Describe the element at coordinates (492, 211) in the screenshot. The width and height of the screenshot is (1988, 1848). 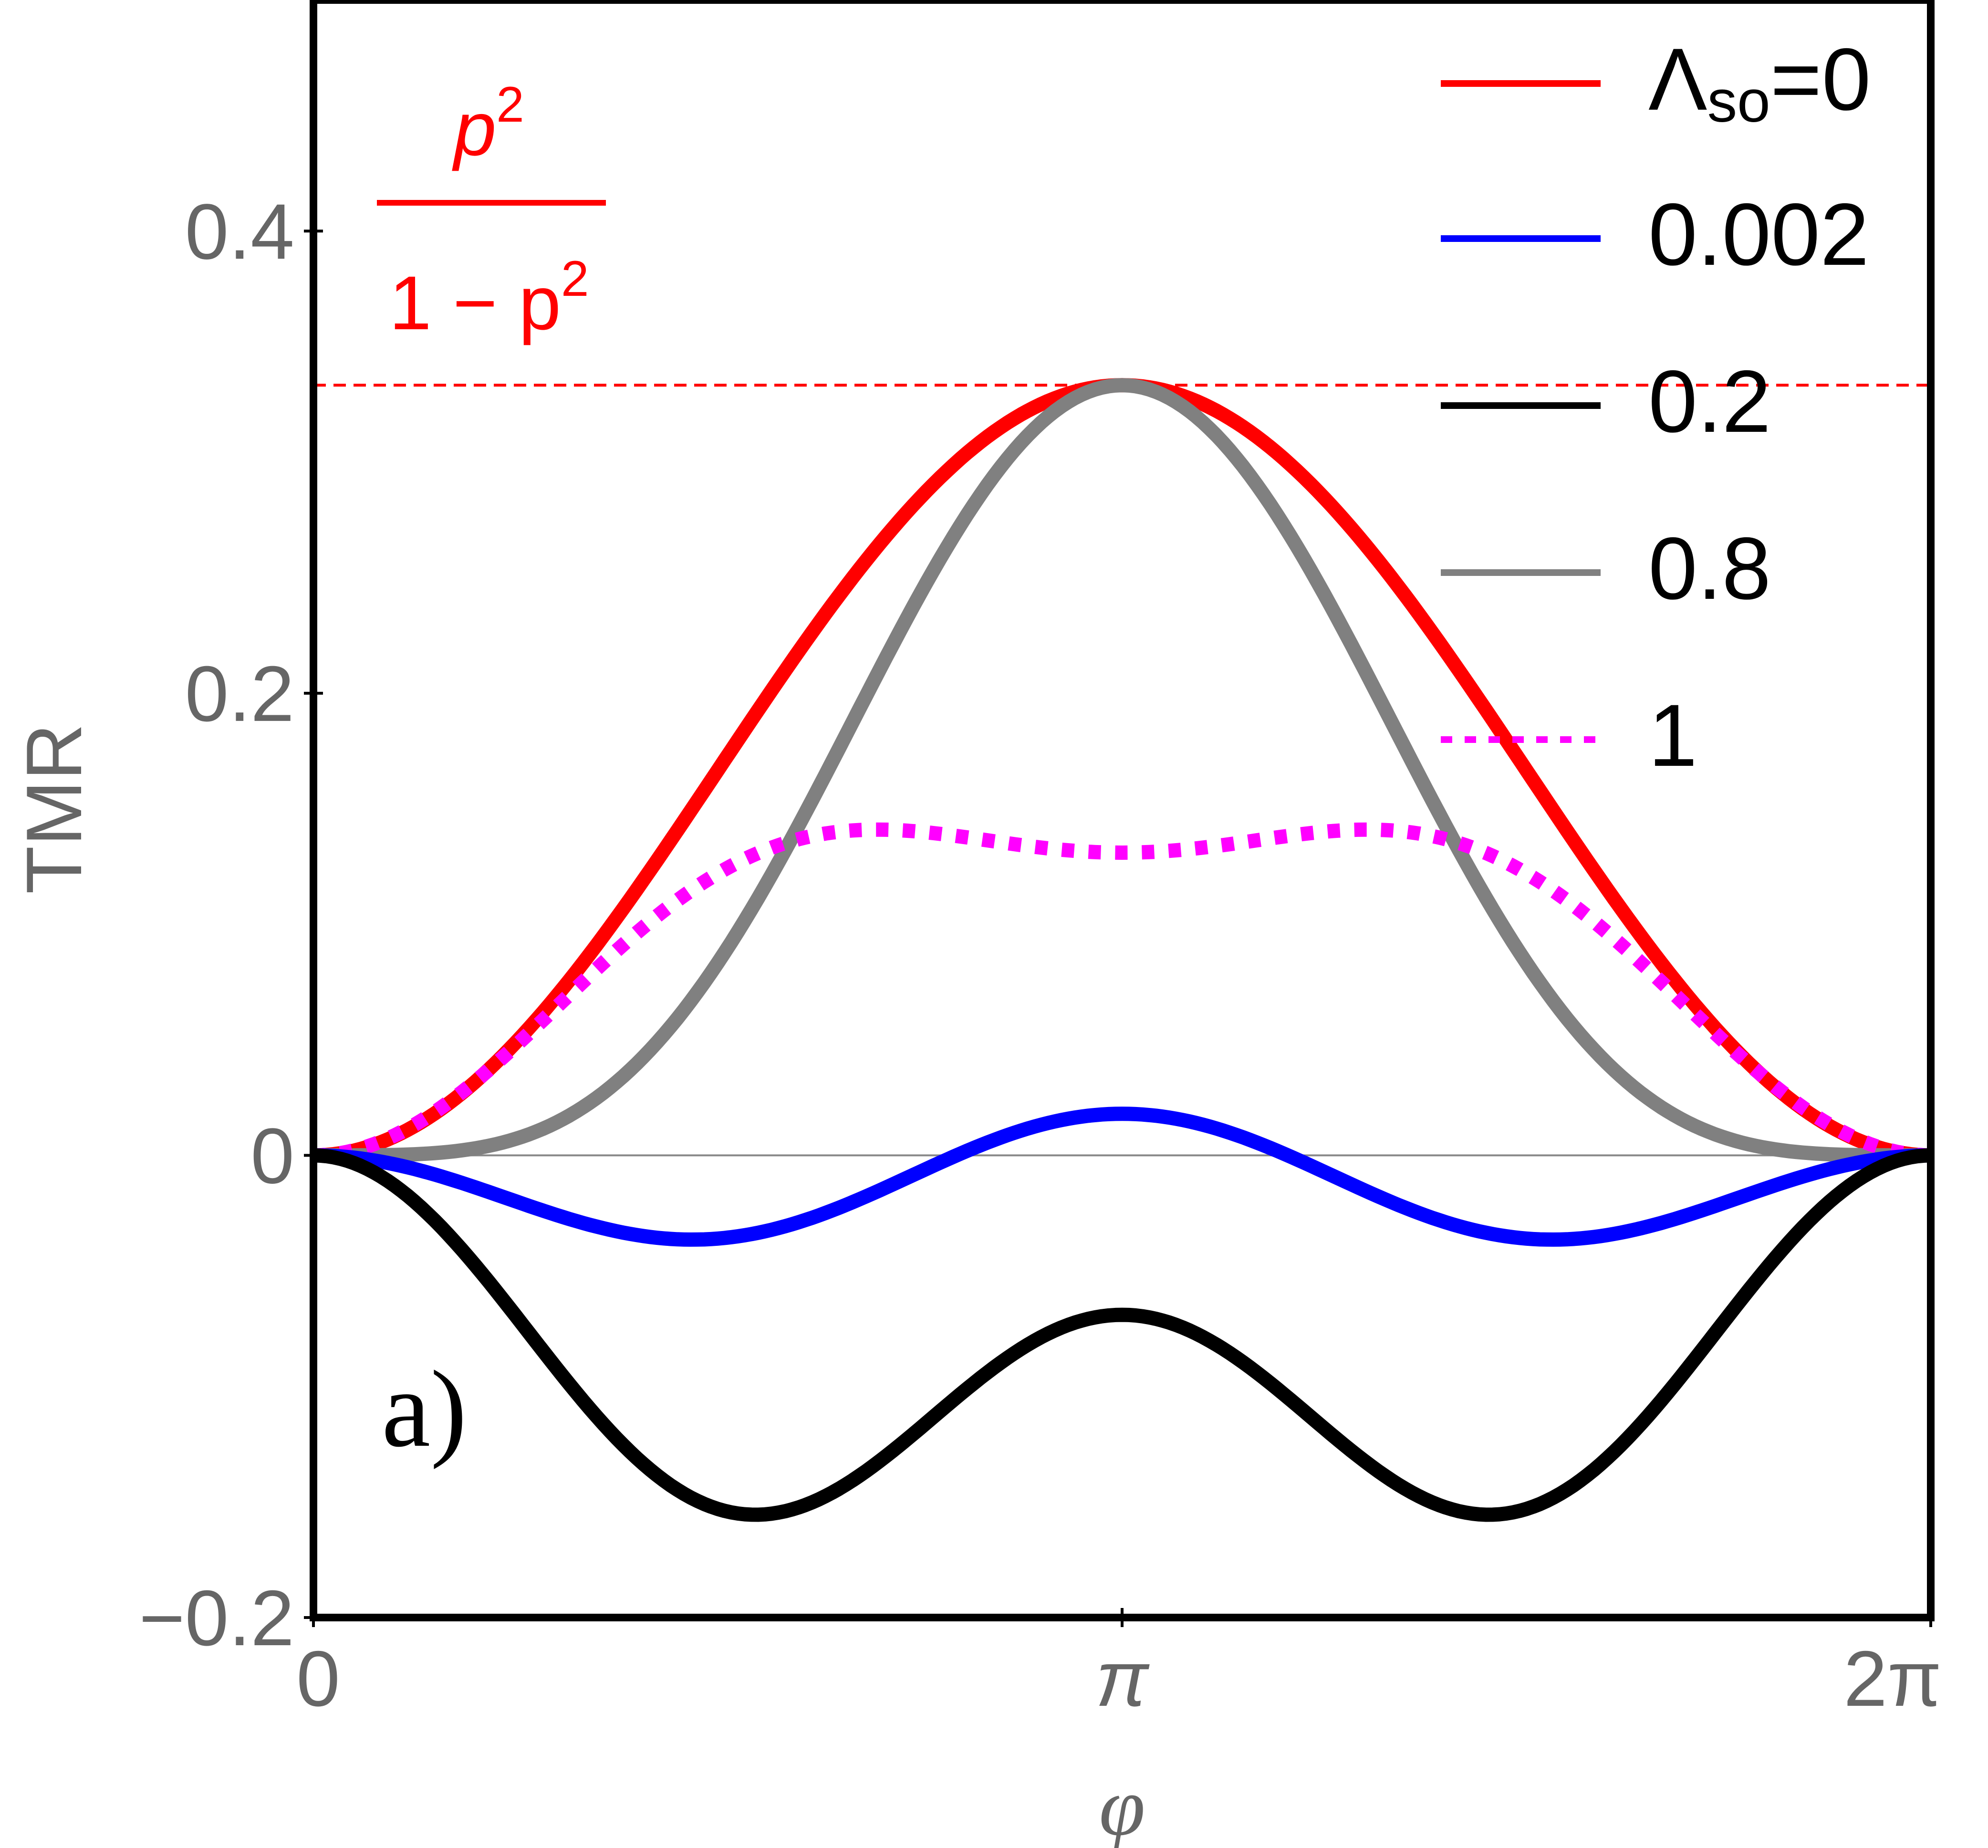
I see `reference-formula: p2 1 − p2` at that location.